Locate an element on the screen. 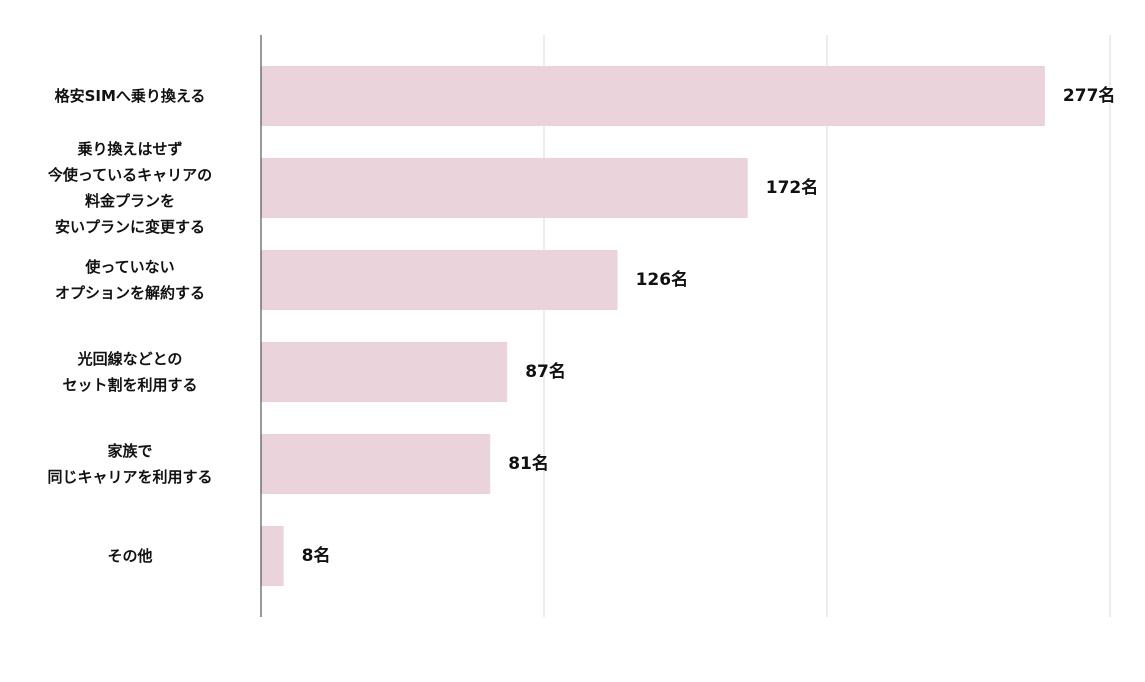  value-label: 172名 is located at coordinates (792, 187).